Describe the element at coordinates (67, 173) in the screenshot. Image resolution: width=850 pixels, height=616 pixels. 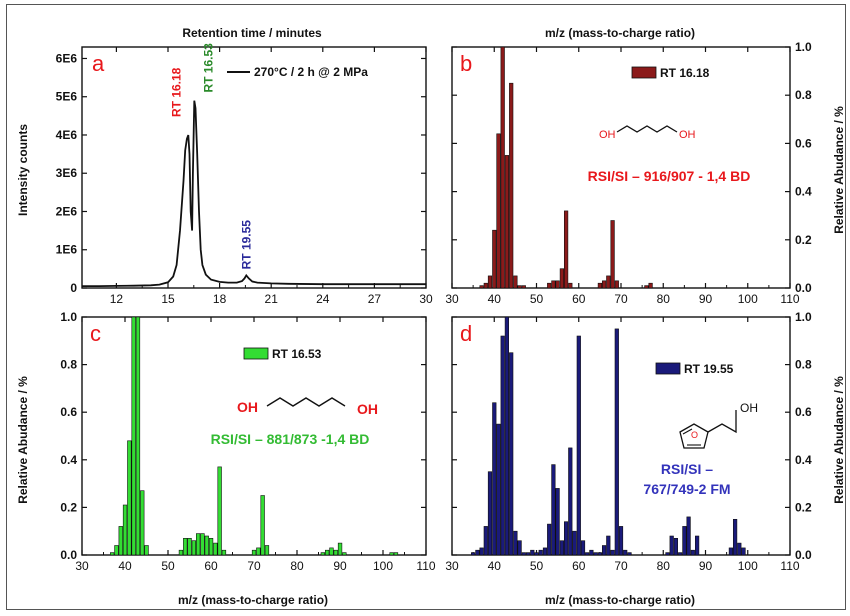
I see `panel-a-ytick-label: 3E6` at that location.